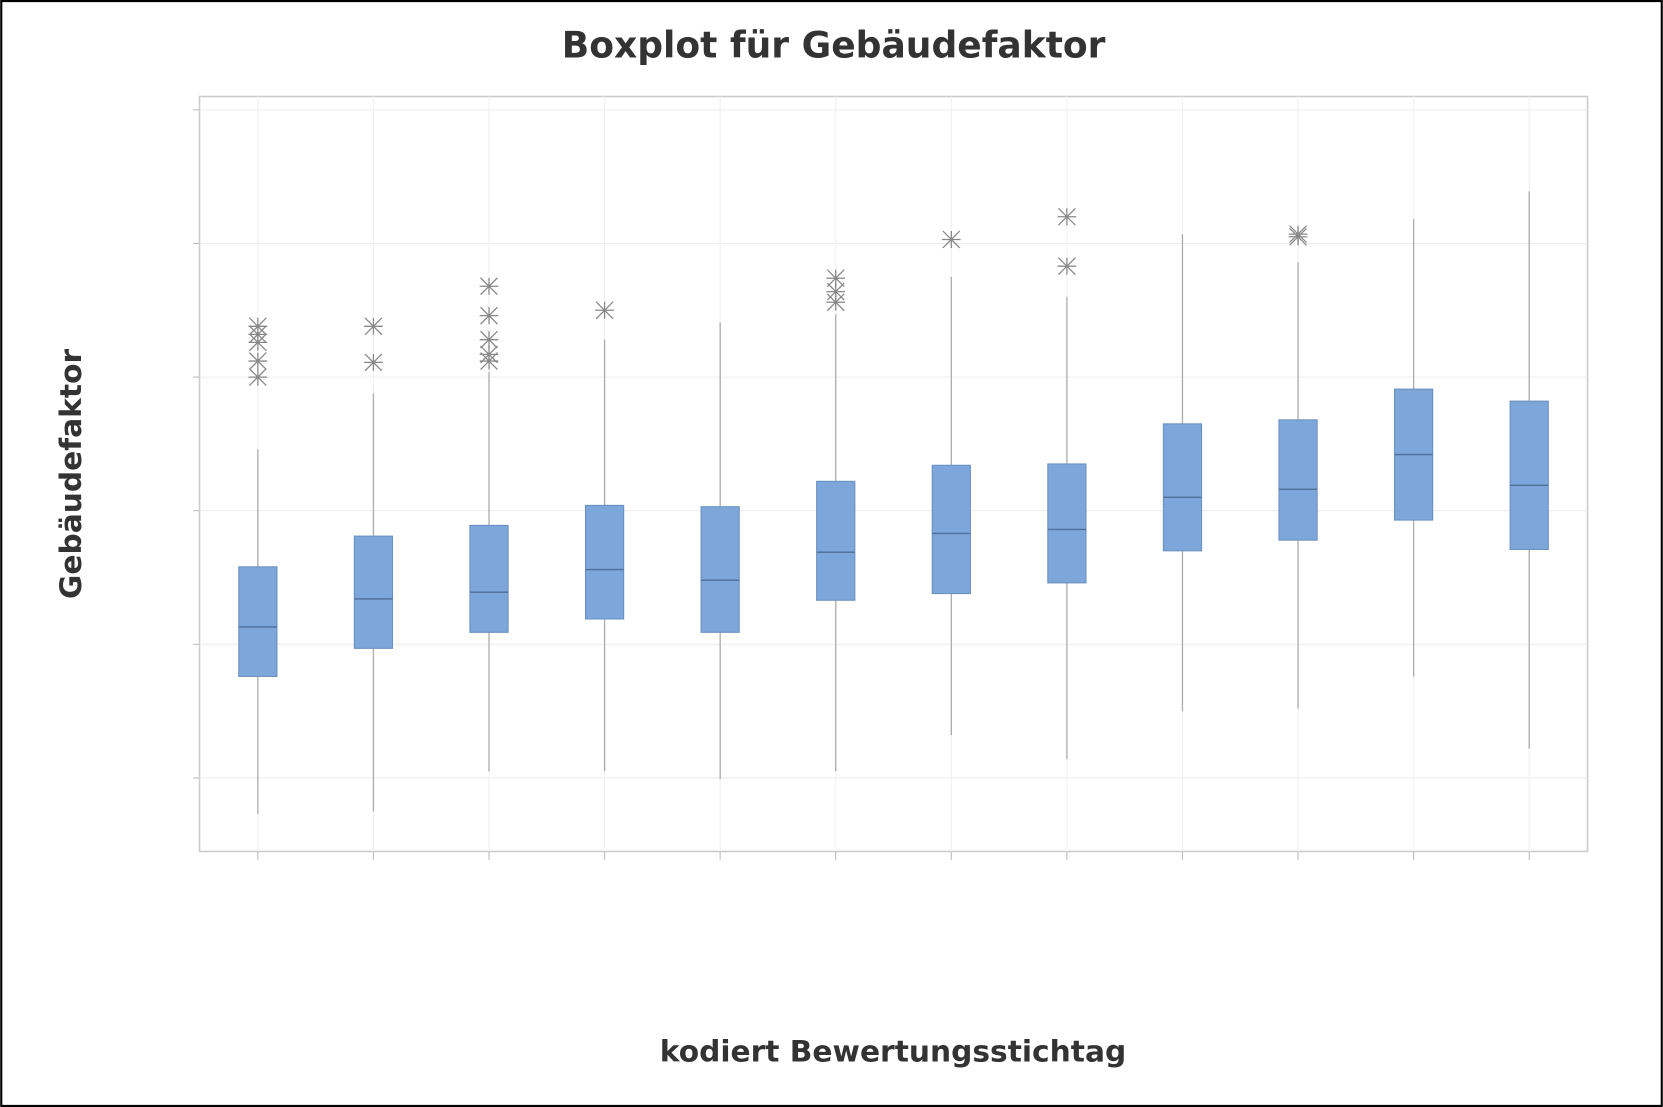 The height and width of the screenshot is (1107, 1663). I want to click on chart-title: Boxplot für Gebäudefaktor, so click(834, 46).